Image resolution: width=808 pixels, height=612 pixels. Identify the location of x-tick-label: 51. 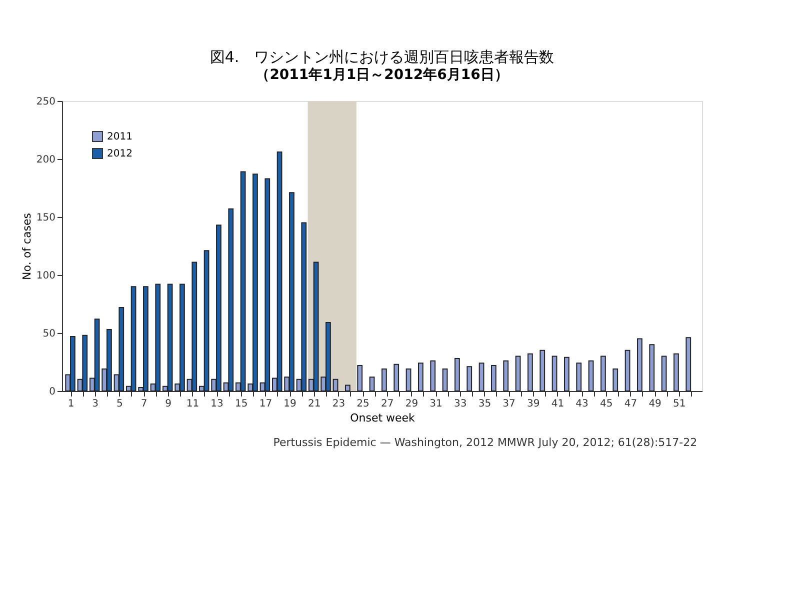
(679, 404).